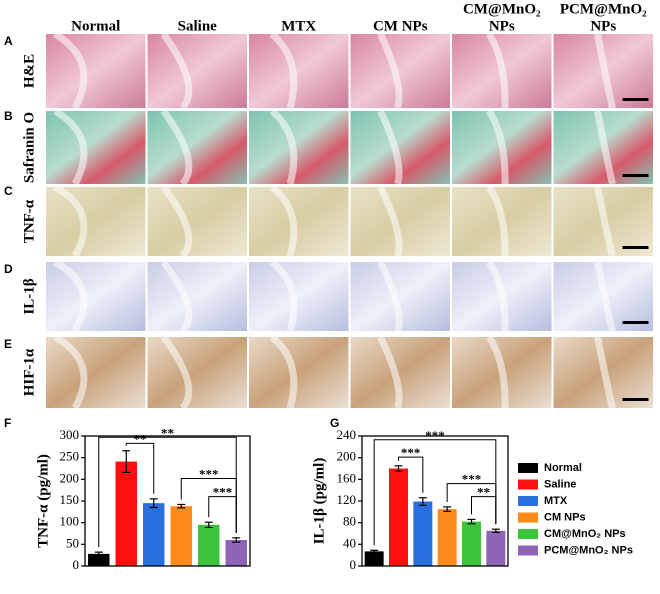  What do you see at coordinates (8, 41) in the screenshot?
I see `panel-label: A` at bounding box center [8, 41].